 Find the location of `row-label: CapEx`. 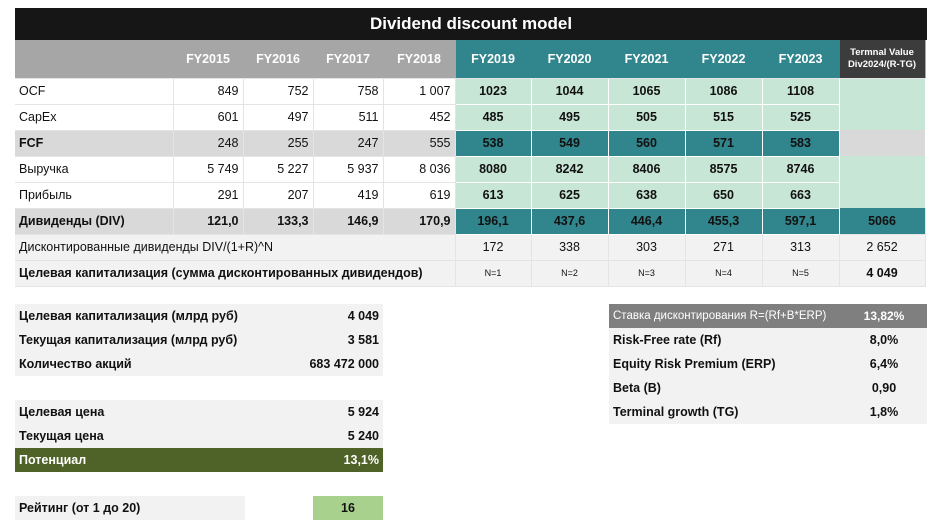

row-label: CapEx is located at coordinates (94, 117).